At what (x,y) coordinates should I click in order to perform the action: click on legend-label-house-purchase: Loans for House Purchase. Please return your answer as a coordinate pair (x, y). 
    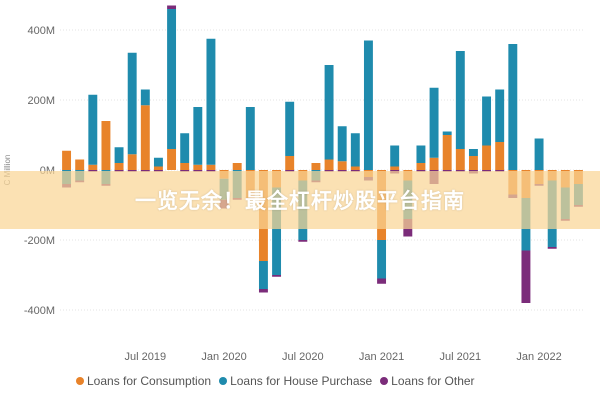
    Looking at the image, I should click on (301, 381).